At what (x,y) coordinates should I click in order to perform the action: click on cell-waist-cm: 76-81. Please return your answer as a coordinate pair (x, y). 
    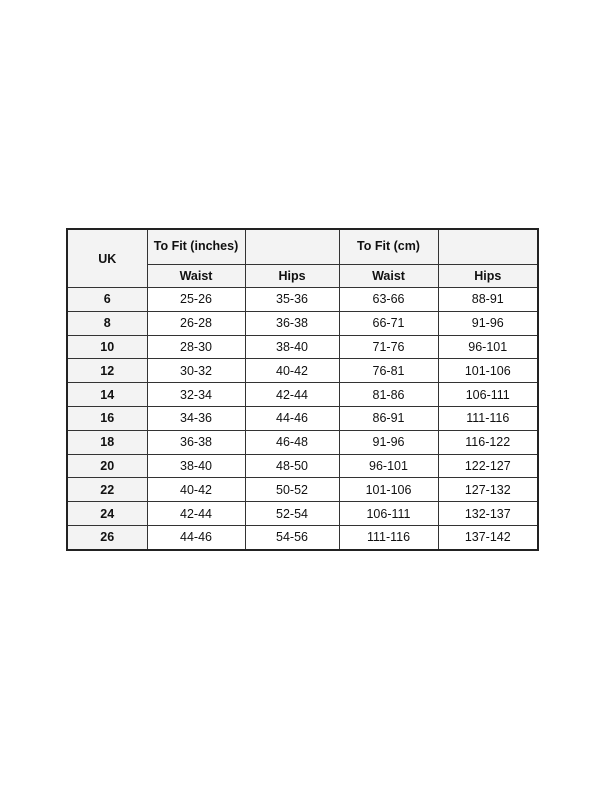
    Looking at the image, I should click on (388, 371).